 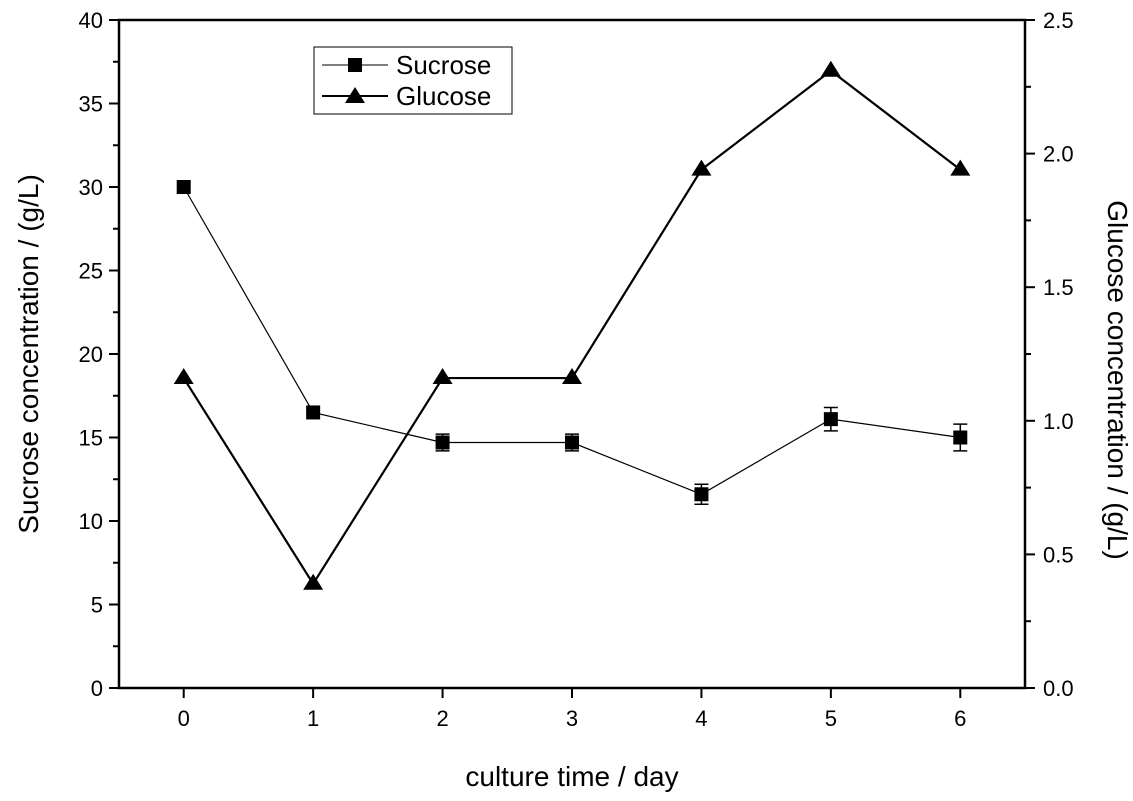 What do you see at coordinates (701, 718) in the screenshot?
I see `x-tick-label: 4` at bounding box center [701, 718].